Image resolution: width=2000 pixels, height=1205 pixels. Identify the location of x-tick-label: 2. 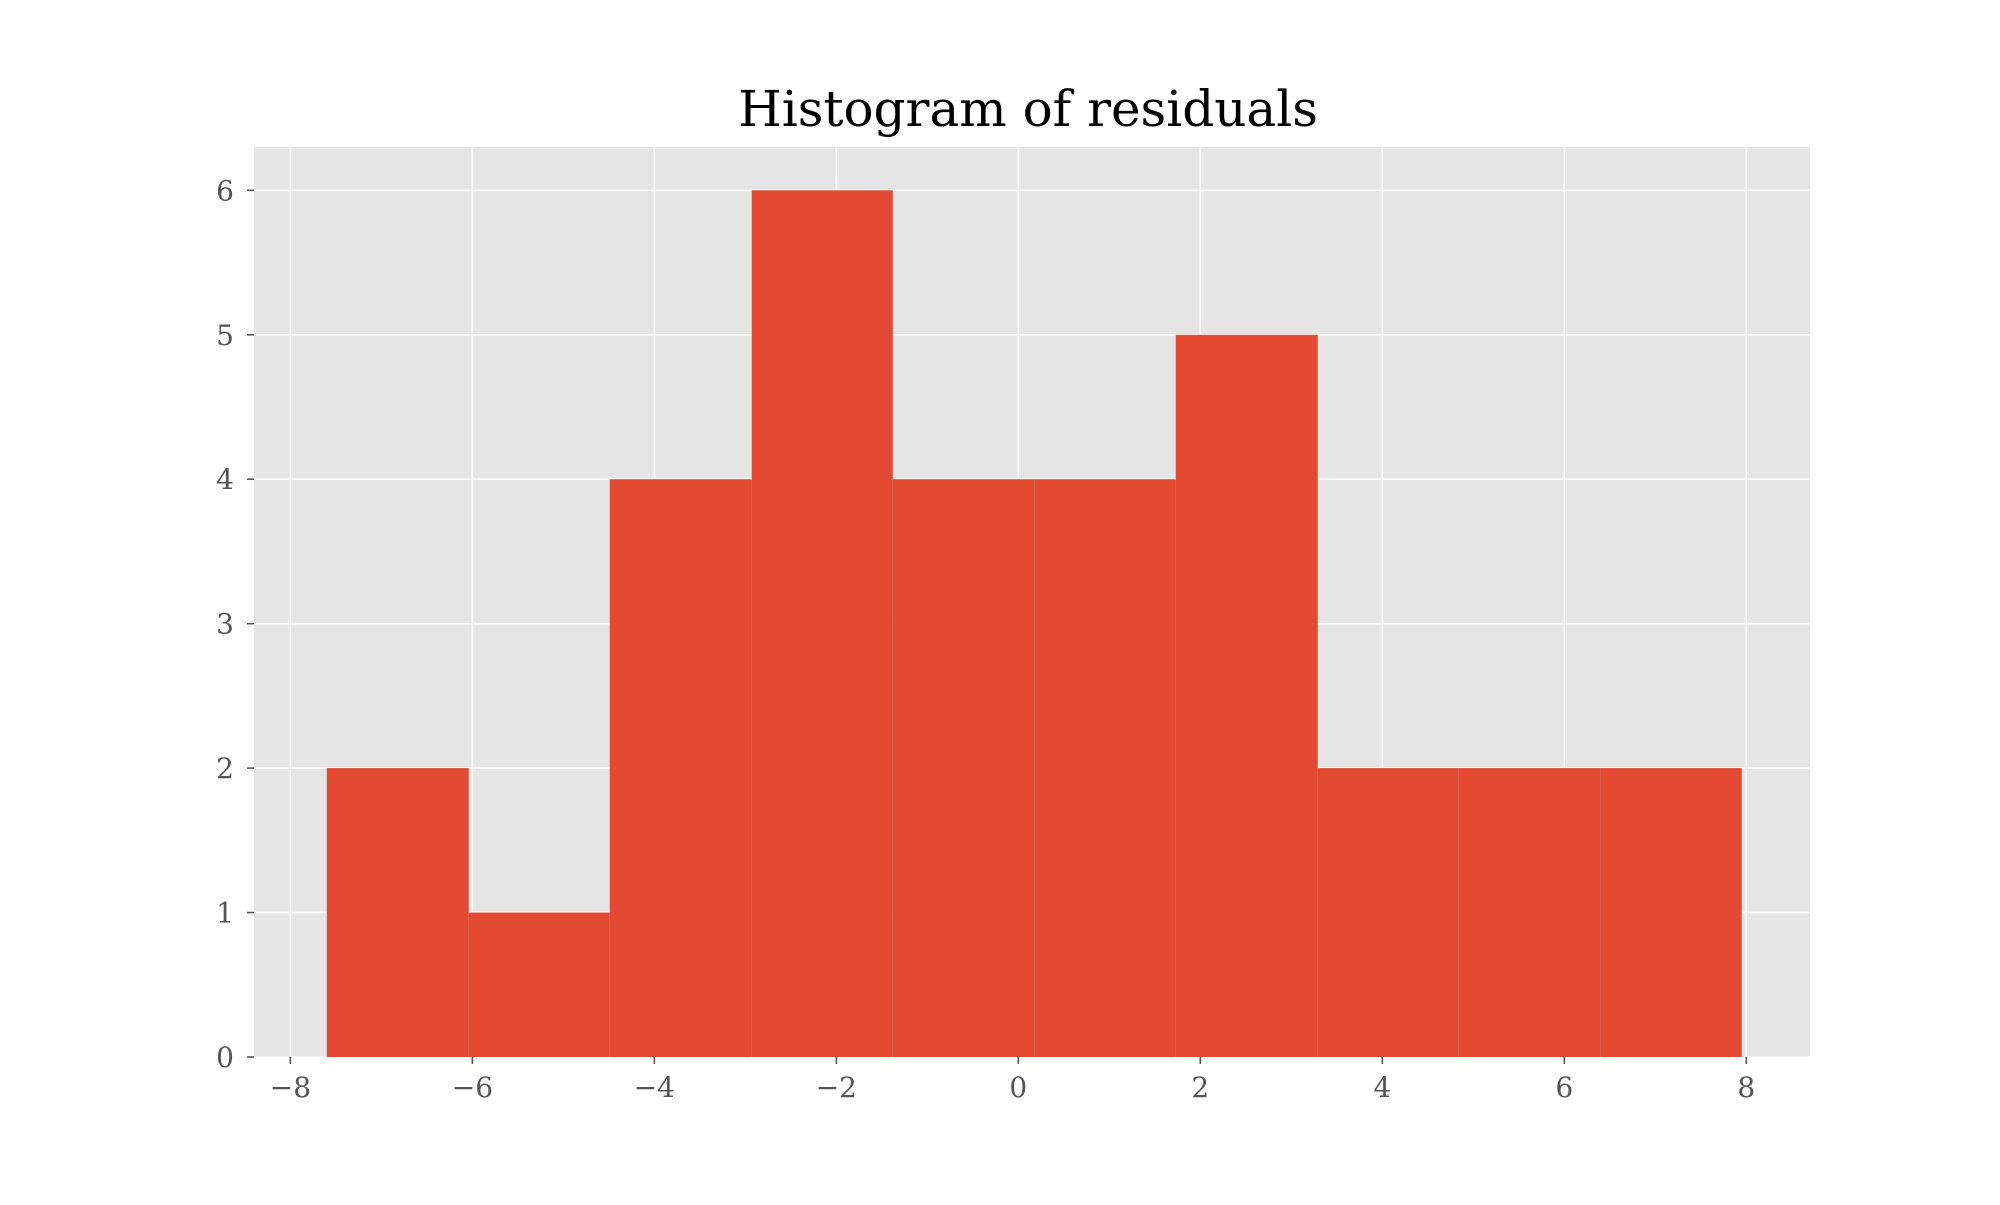
(1200, 1087).